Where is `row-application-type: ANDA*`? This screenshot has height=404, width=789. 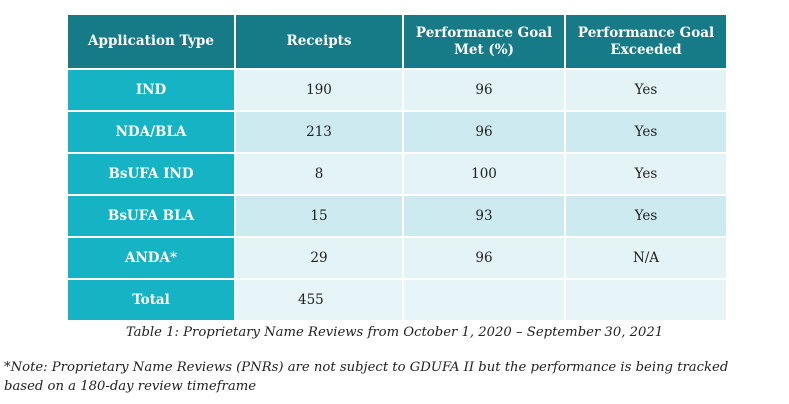
row-application-type: ANDA* is located at coordinates (151, 258).